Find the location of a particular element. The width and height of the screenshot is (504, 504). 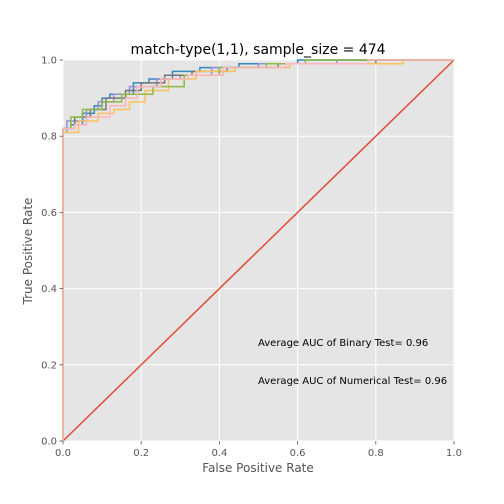

y-tick-label: 1.0 is located at coordinates (49, 61).